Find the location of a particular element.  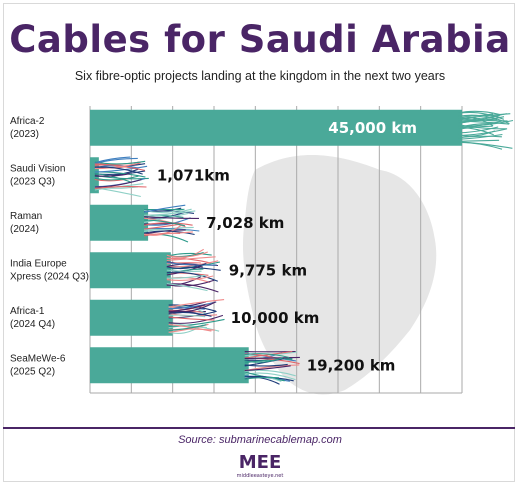

logo-mark: MEE is located at coordinates (260, 462).